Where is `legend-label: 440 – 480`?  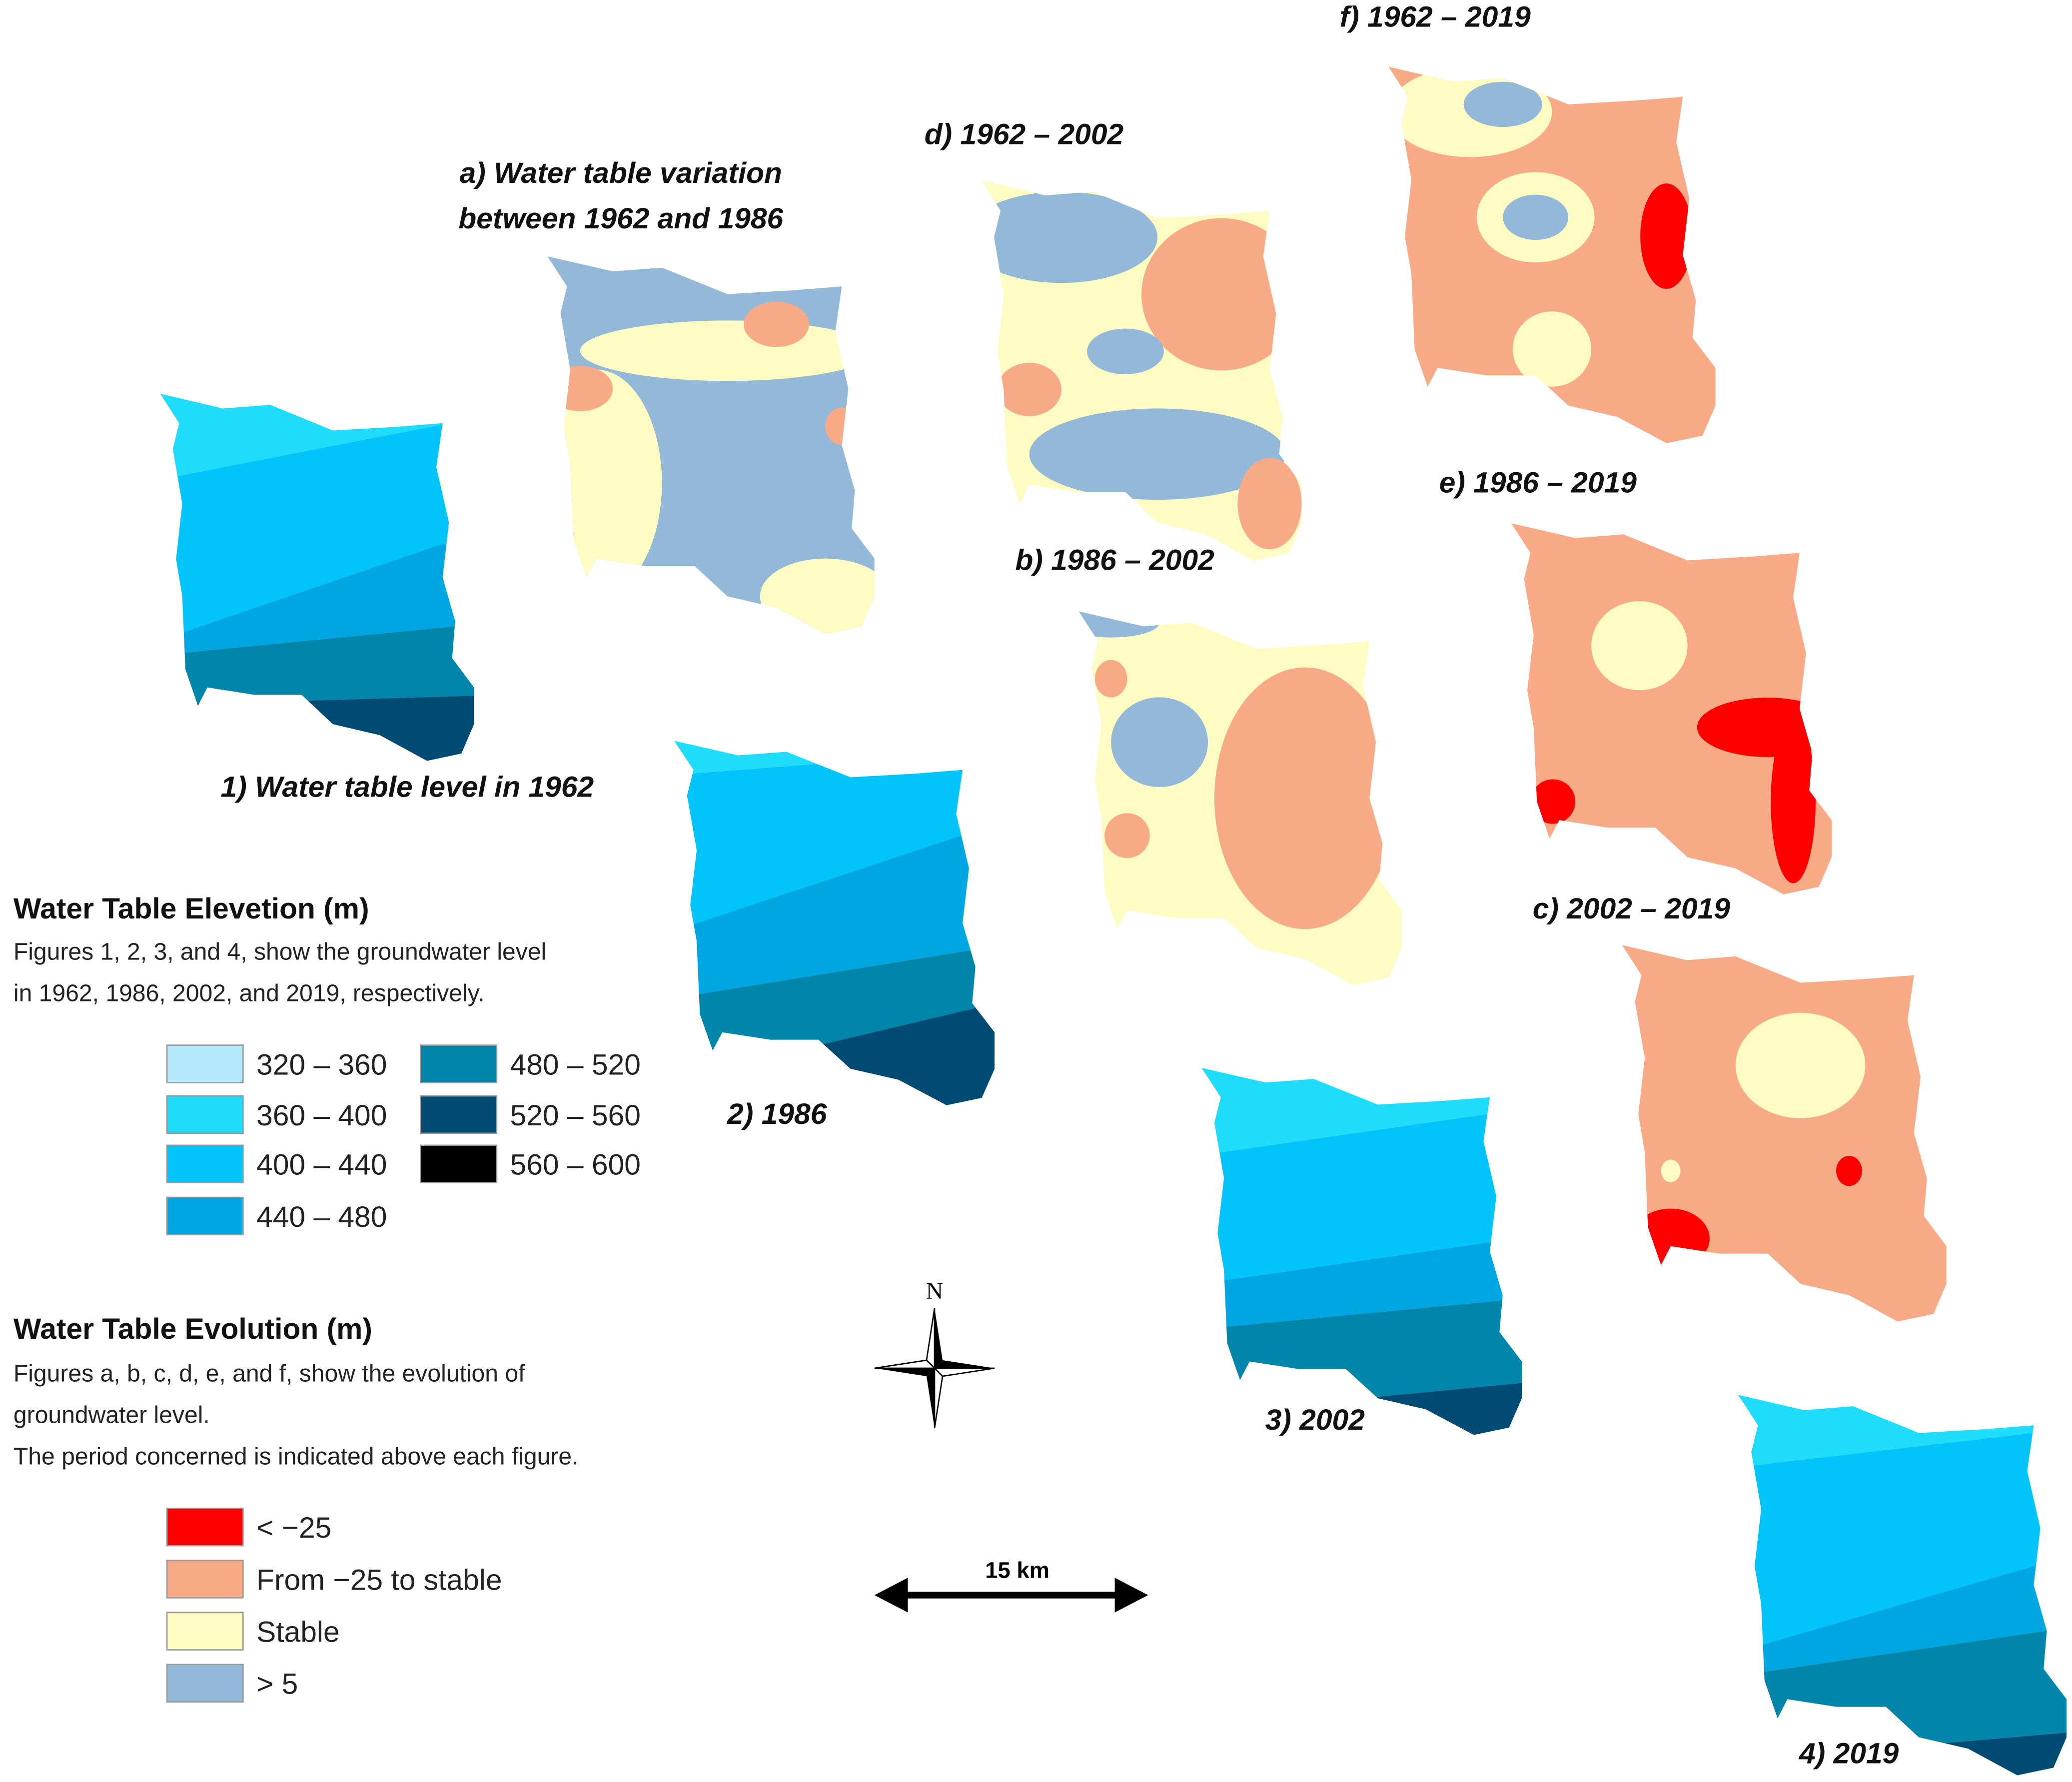 legend-label: 440 – 480 is located at coordinates (321, 1217).